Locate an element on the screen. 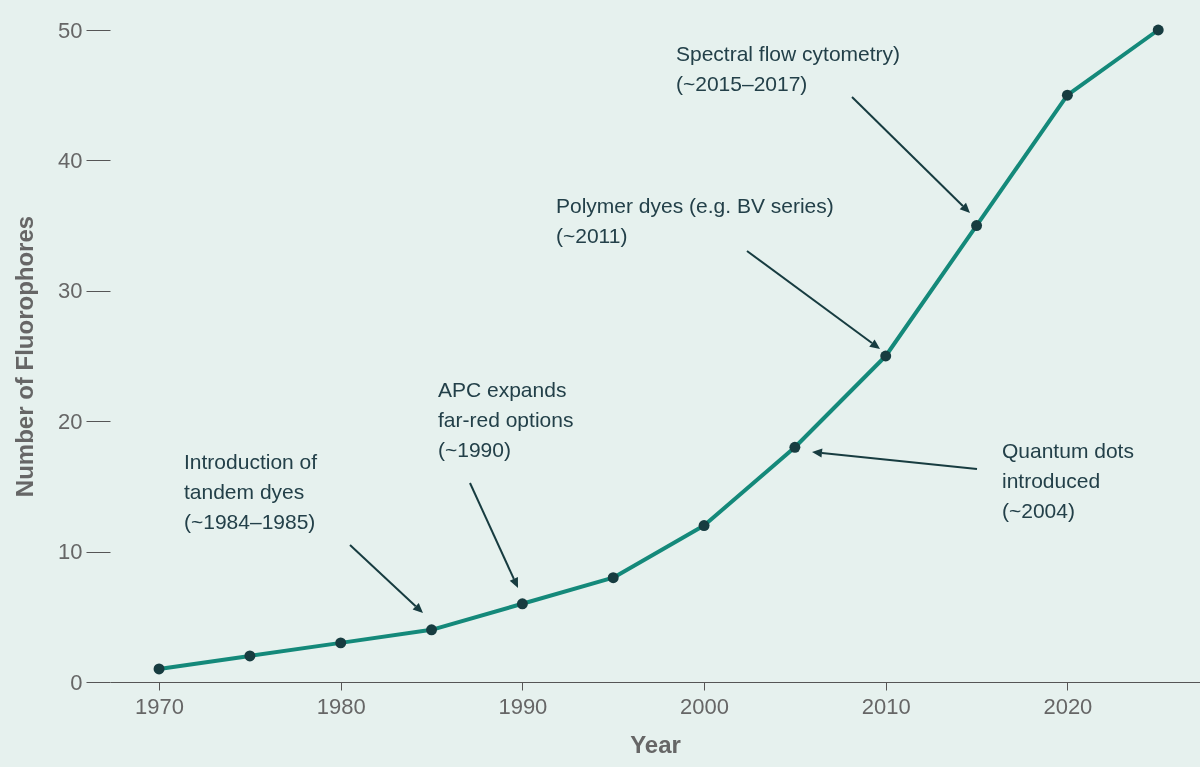  annotation: APC expands far-red options (~1990) is located at coordinates (506, 419).